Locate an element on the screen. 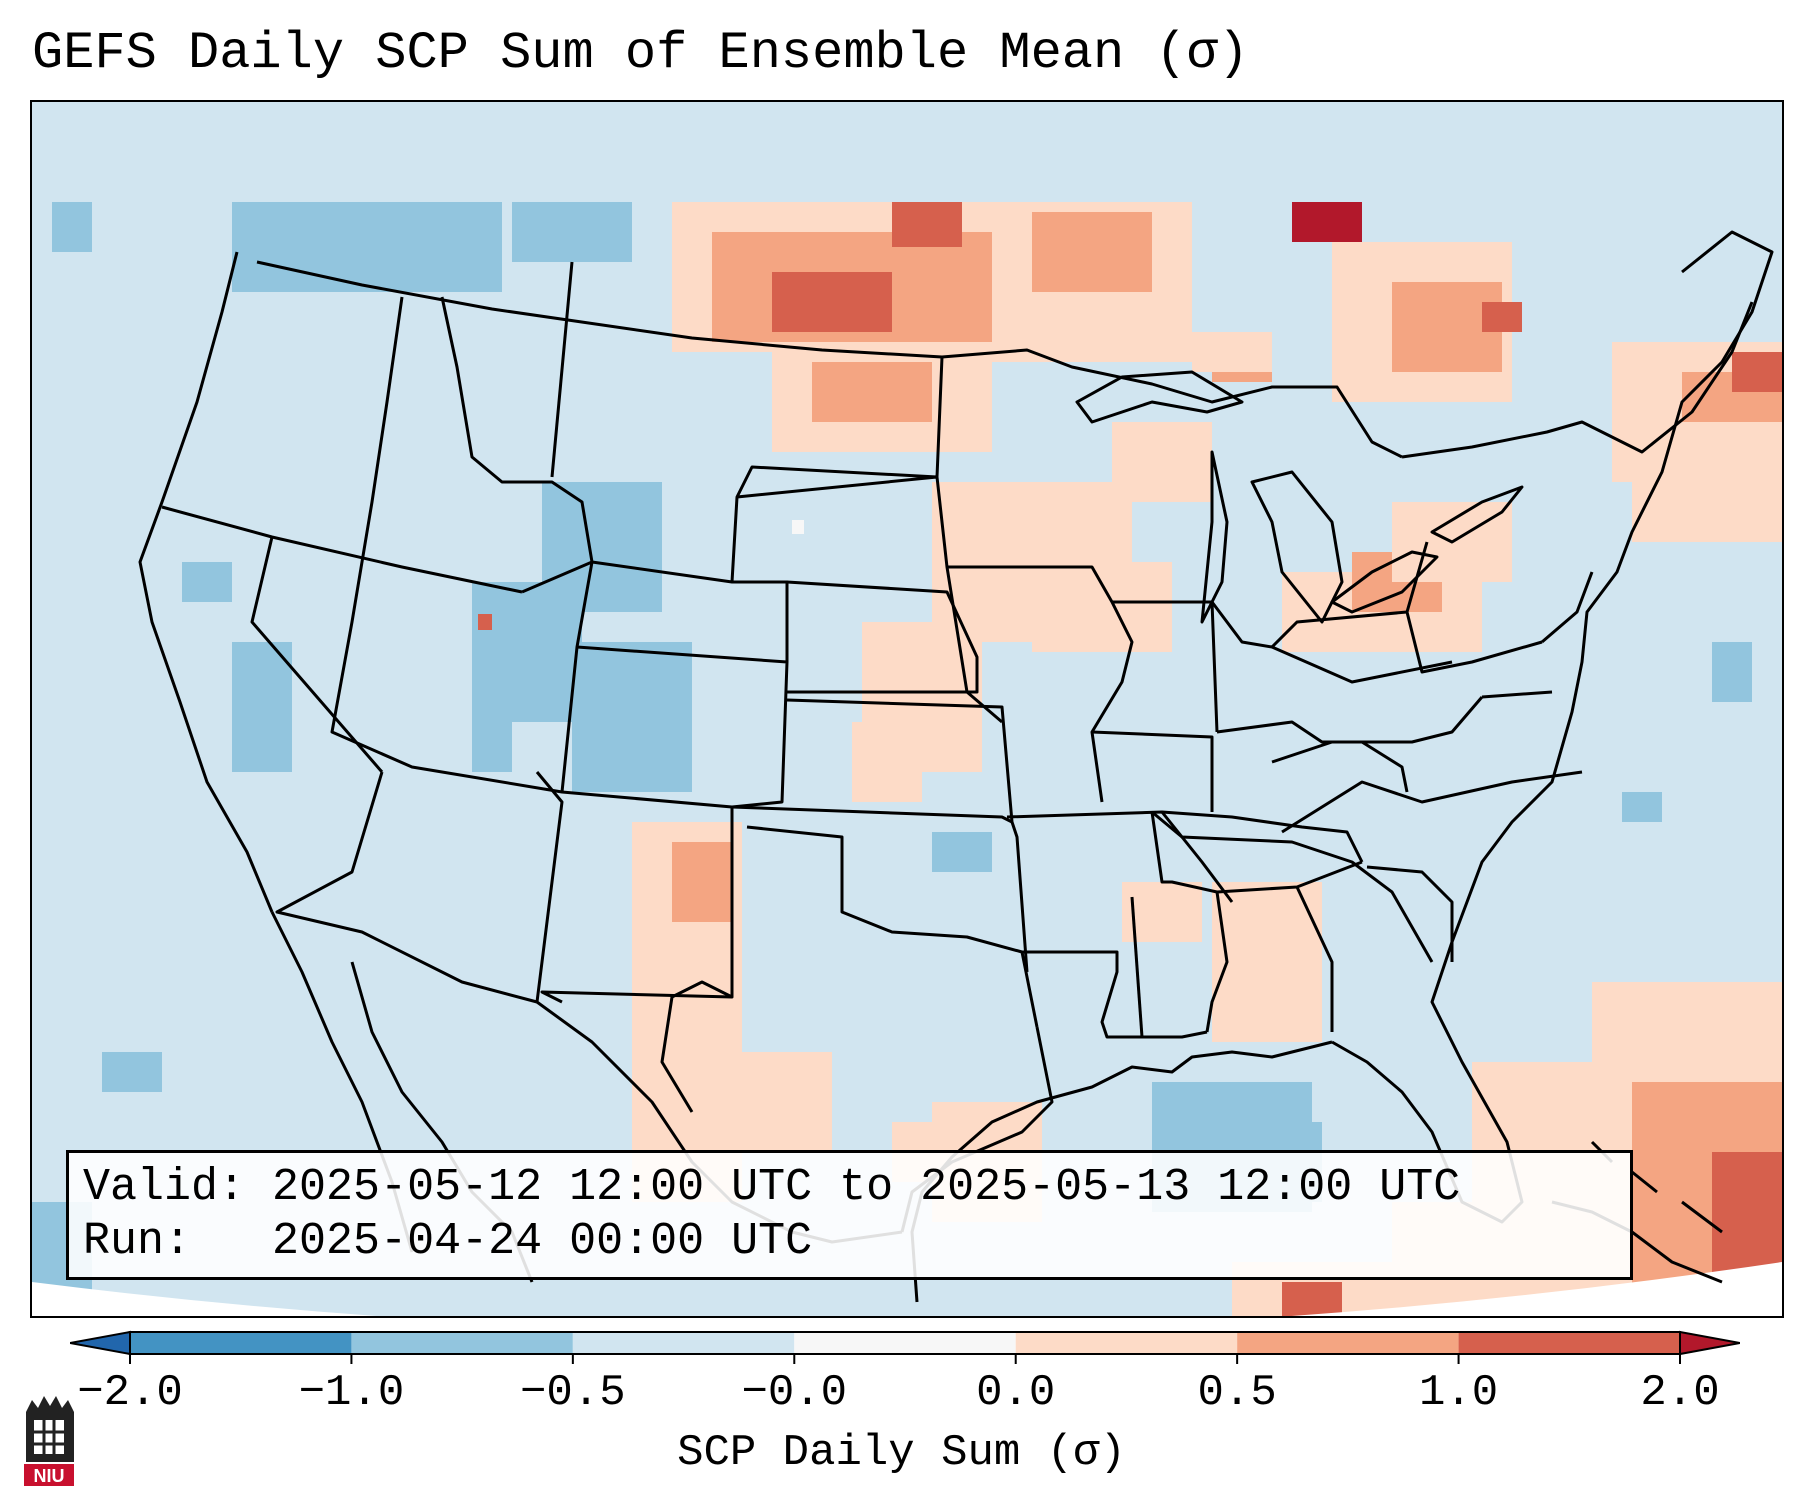 The image size is (1803, 1506). map-domain-edge is located at coordinates (907, 1289).